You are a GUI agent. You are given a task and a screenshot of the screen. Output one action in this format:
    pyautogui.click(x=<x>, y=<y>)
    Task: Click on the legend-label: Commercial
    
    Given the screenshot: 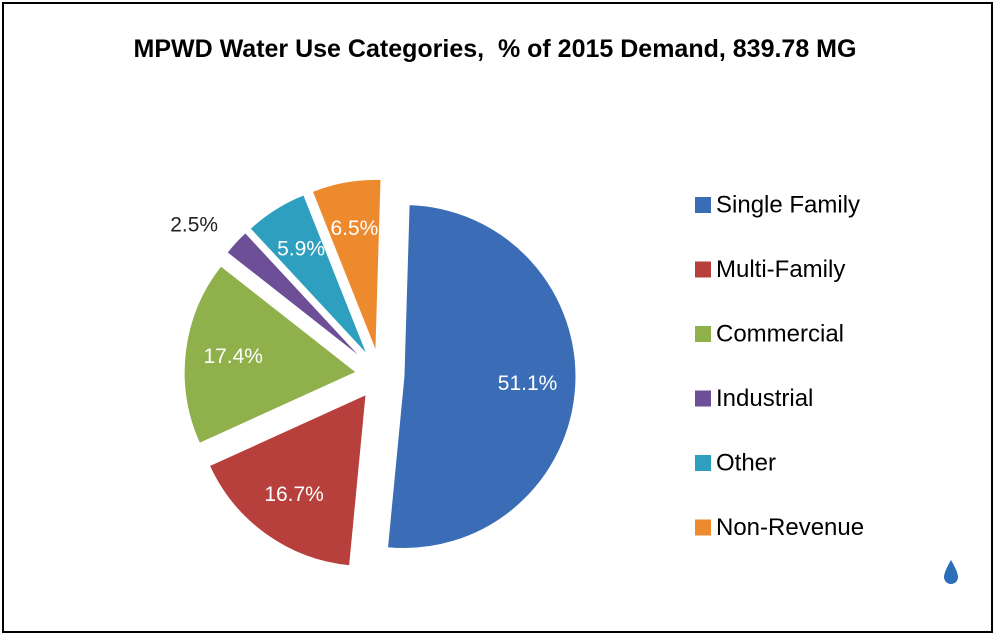 What is the action you would take?
    pyautogui.click(x=780, y=333)
    